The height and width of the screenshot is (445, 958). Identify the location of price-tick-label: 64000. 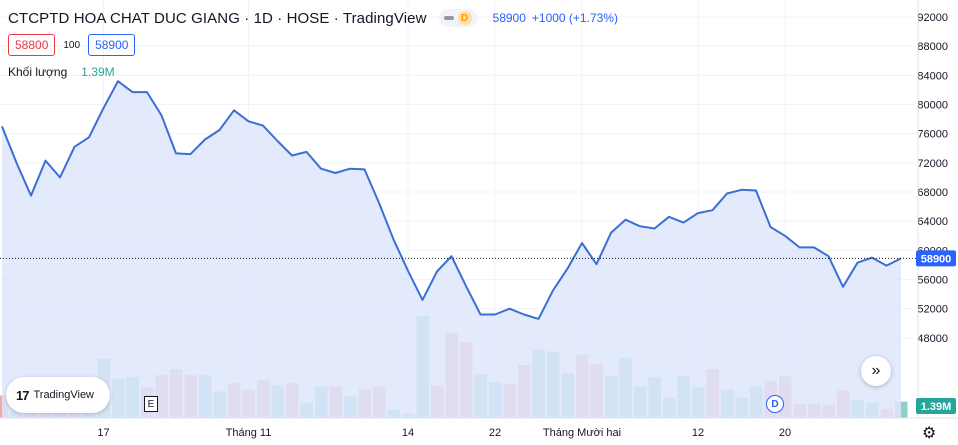
(932, 222).